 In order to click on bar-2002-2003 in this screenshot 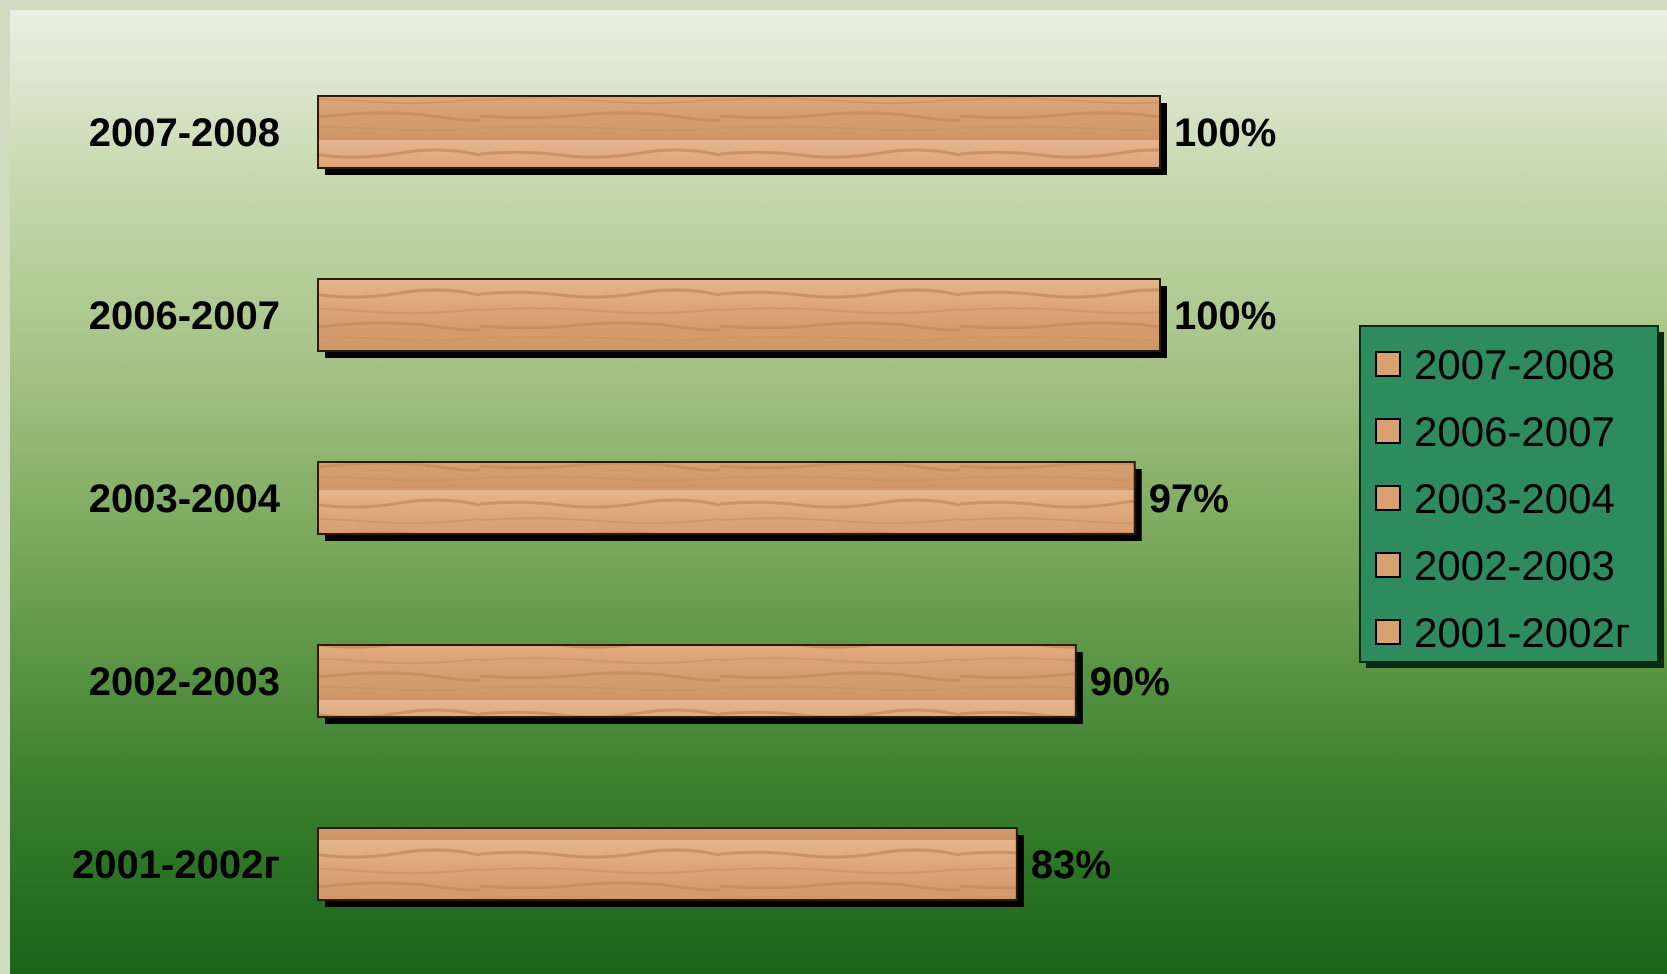, I will do `click(697, 681)`.